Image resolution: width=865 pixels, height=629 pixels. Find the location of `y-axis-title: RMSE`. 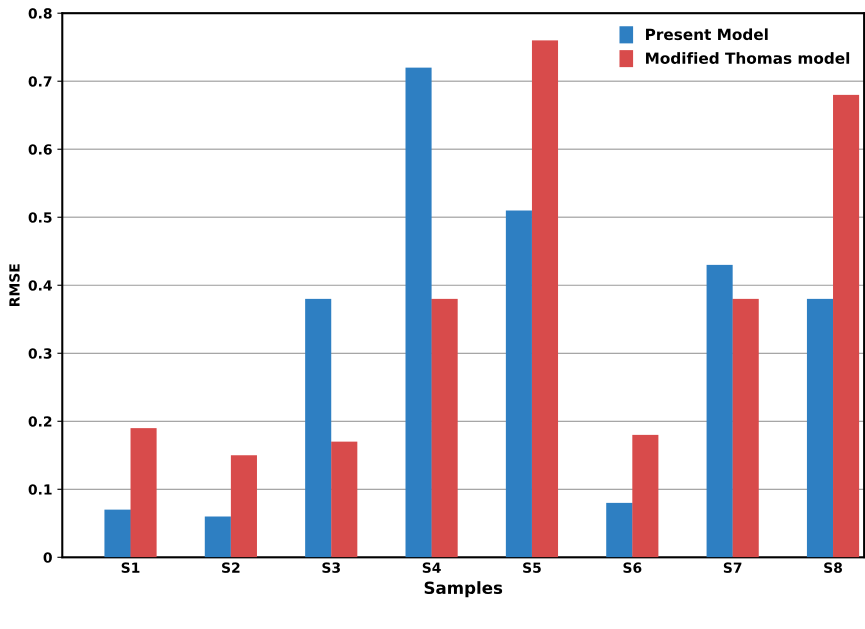

y-axis-title: RMSE is located at coordinates (14, 285).